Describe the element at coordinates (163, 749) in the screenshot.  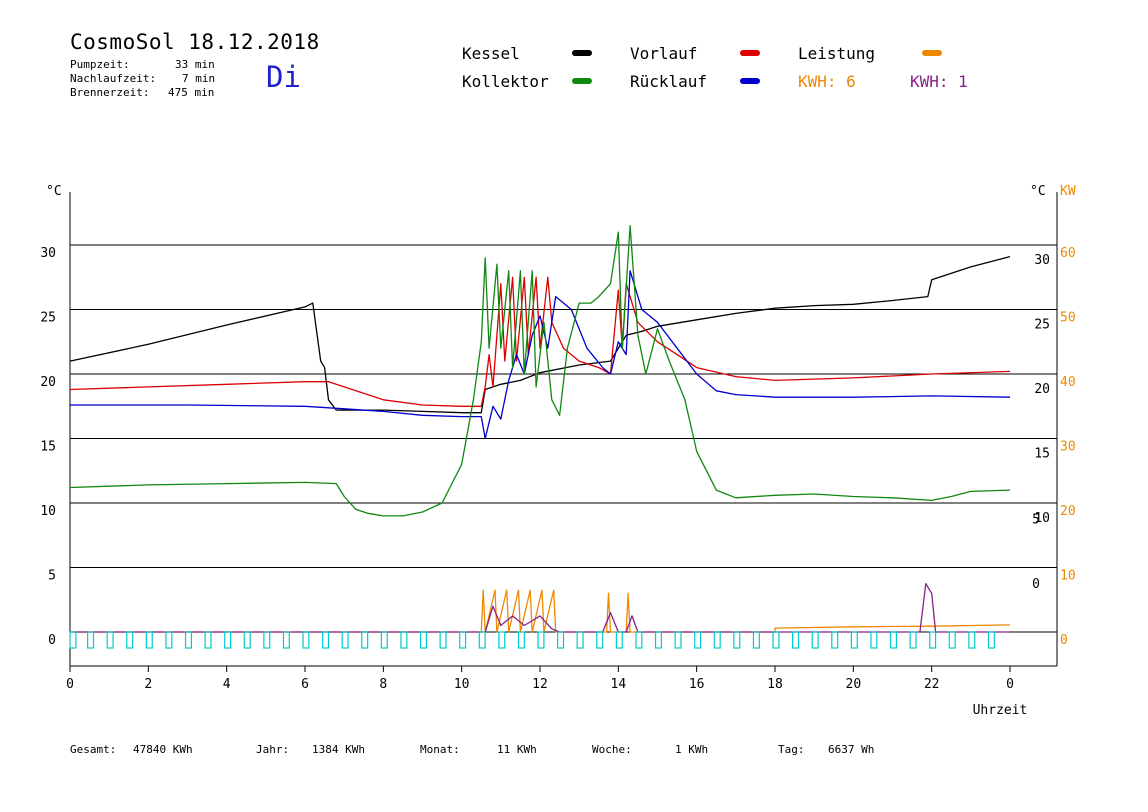
I see `footer-gesamt-value: 47840 KWh` at that location.